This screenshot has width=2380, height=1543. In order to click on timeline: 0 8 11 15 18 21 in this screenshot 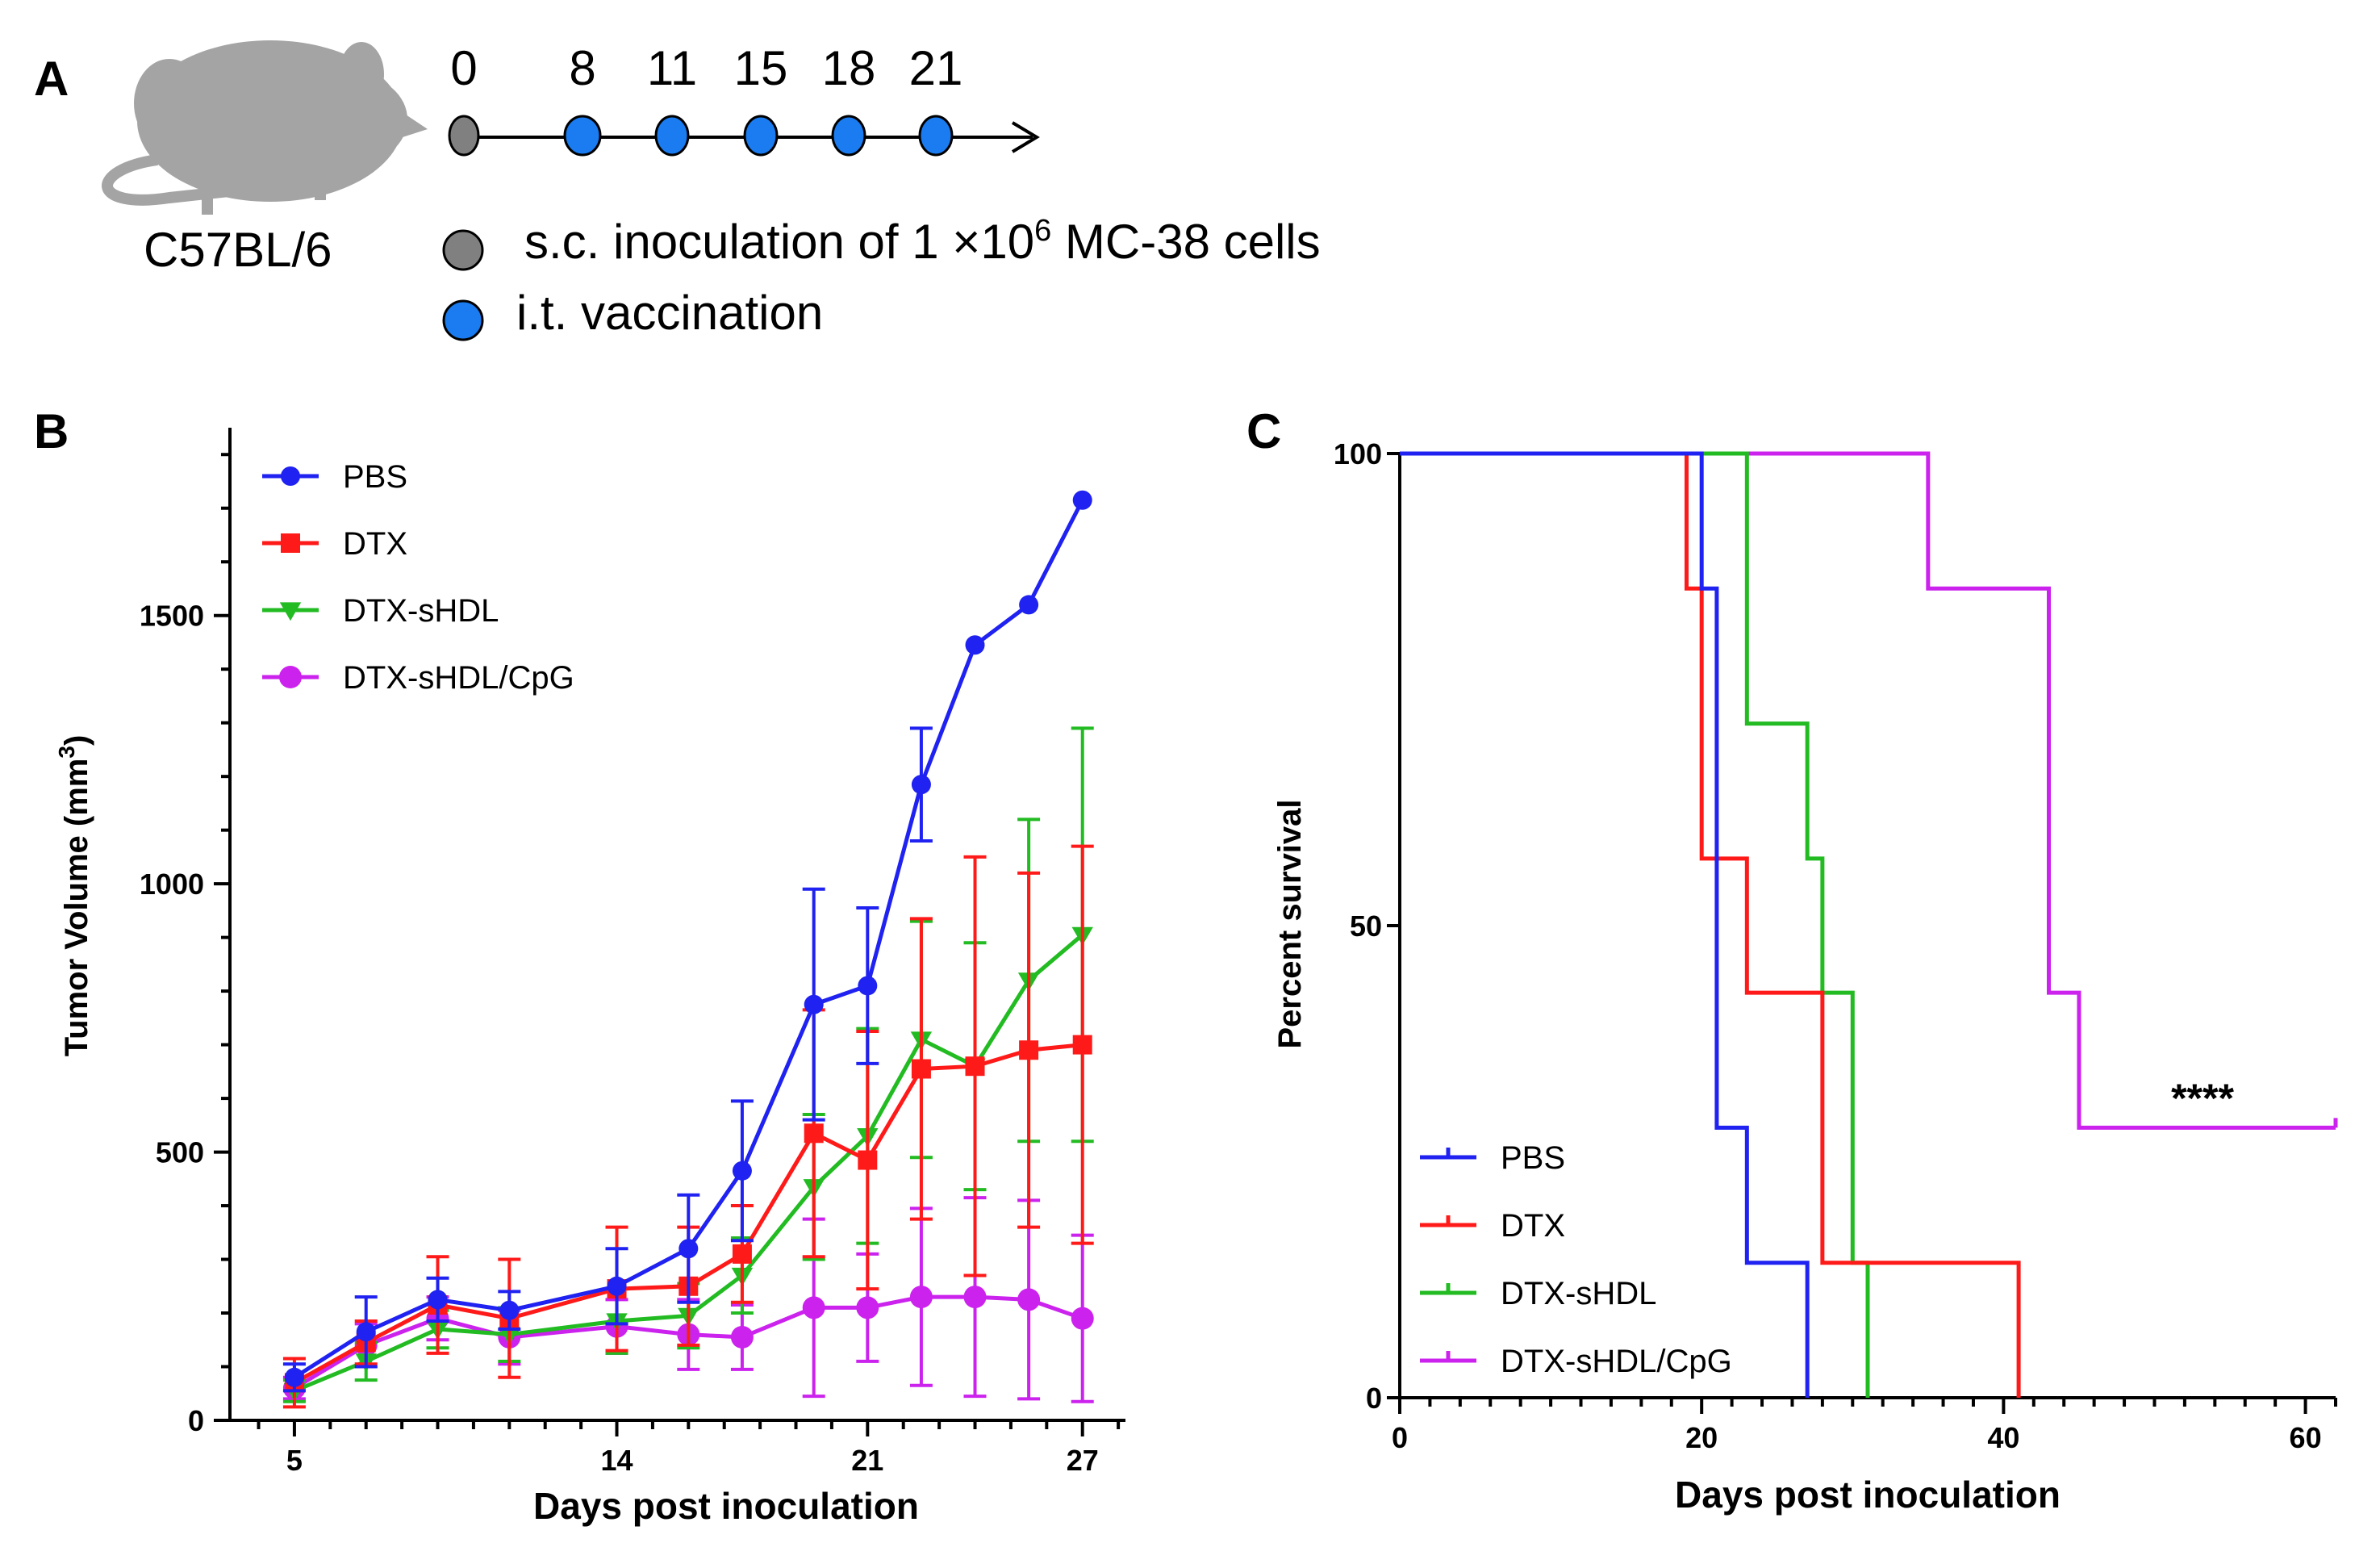, I will do `click(744, 99)`.